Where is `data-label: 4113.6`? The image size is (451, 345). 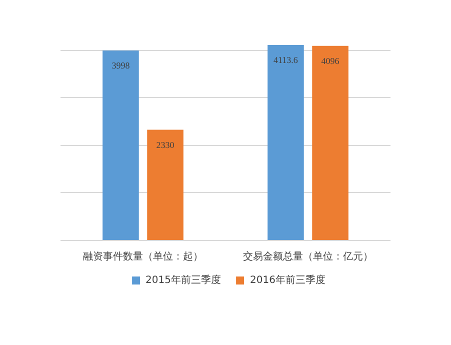 data-label: 4113.6 is located at coordinates (286, 60).